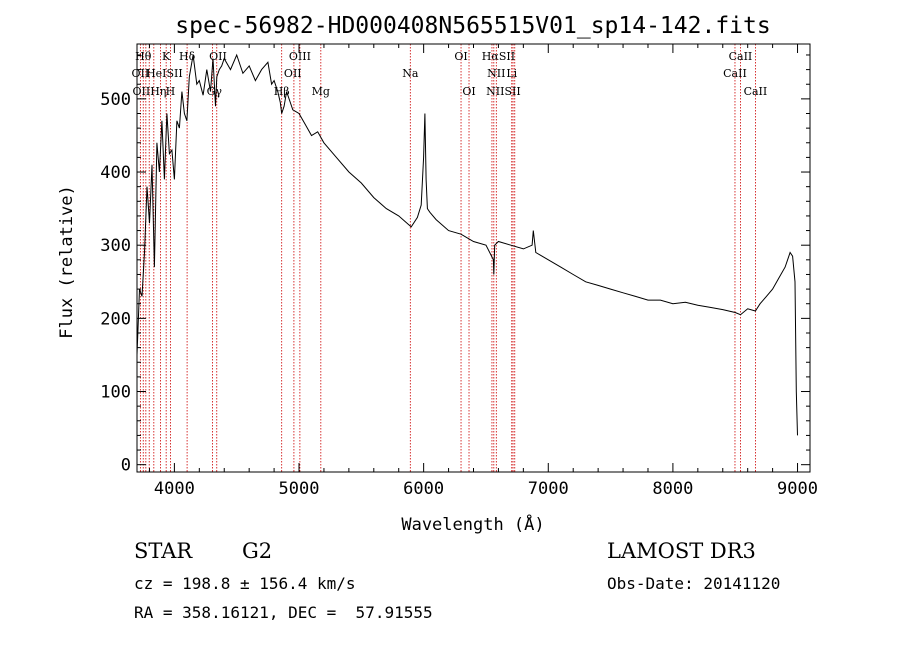 This screenshot has width=900, height=649. What do you see at coordinates (681, 551) in the screenshot?
I see `survey-name: LAMOST DR3` at bounding box center [681, 551].